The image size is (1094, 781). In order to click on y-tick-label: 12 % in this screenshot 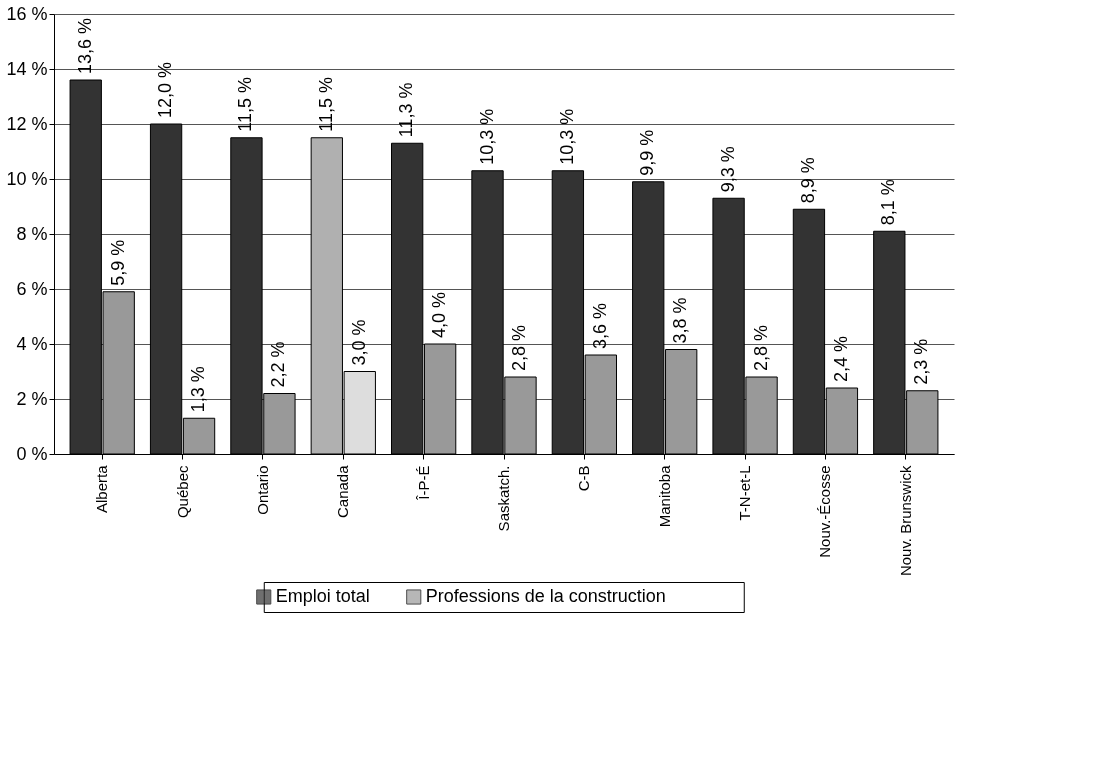, I will do `click(27, 123)`.